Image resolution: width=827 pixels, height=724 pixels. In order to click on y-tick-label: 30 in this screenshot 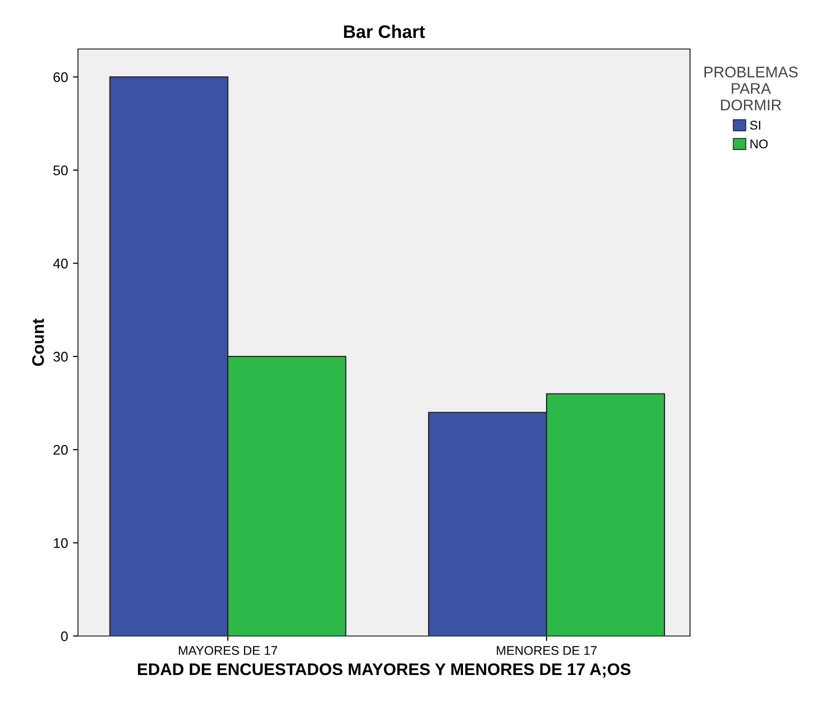, I will do `click(60, 357)`.